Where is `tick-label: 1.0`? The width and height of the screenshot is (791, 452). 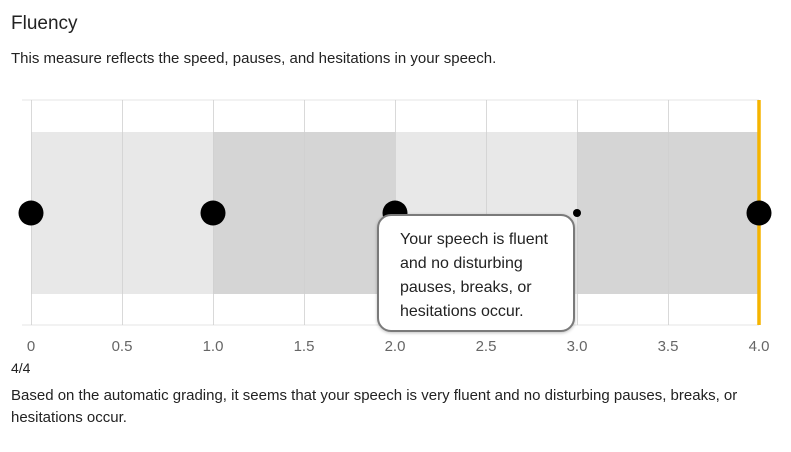 tick-label: 1.0 is located at coordinates (213, 346).